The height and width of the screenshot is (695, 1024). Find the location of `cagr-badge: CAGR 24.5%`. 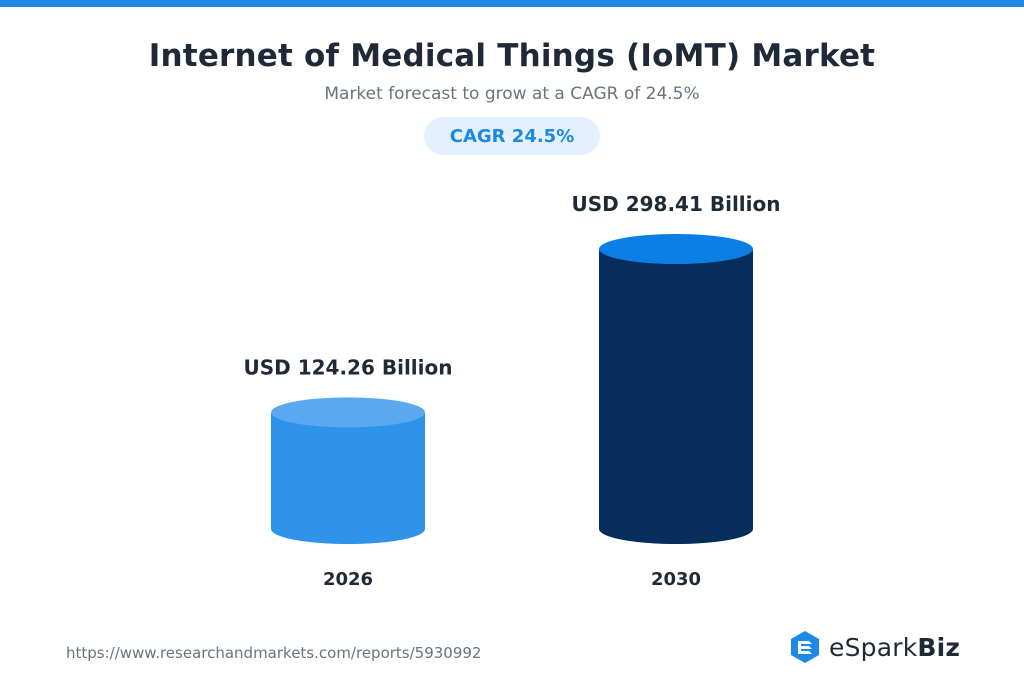

cagr-badge: CAGR 24.5% is located at coordinates (512, 136).